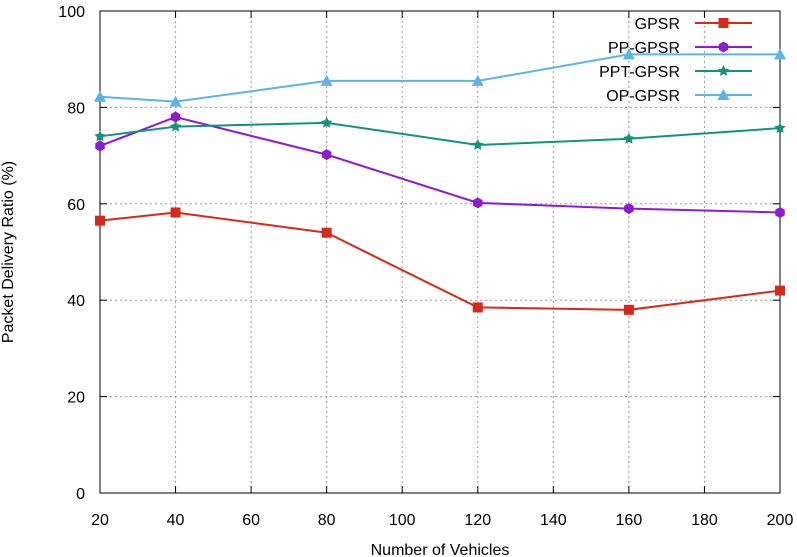  I want to click on x-tick-label: 100, so click(402, 520).